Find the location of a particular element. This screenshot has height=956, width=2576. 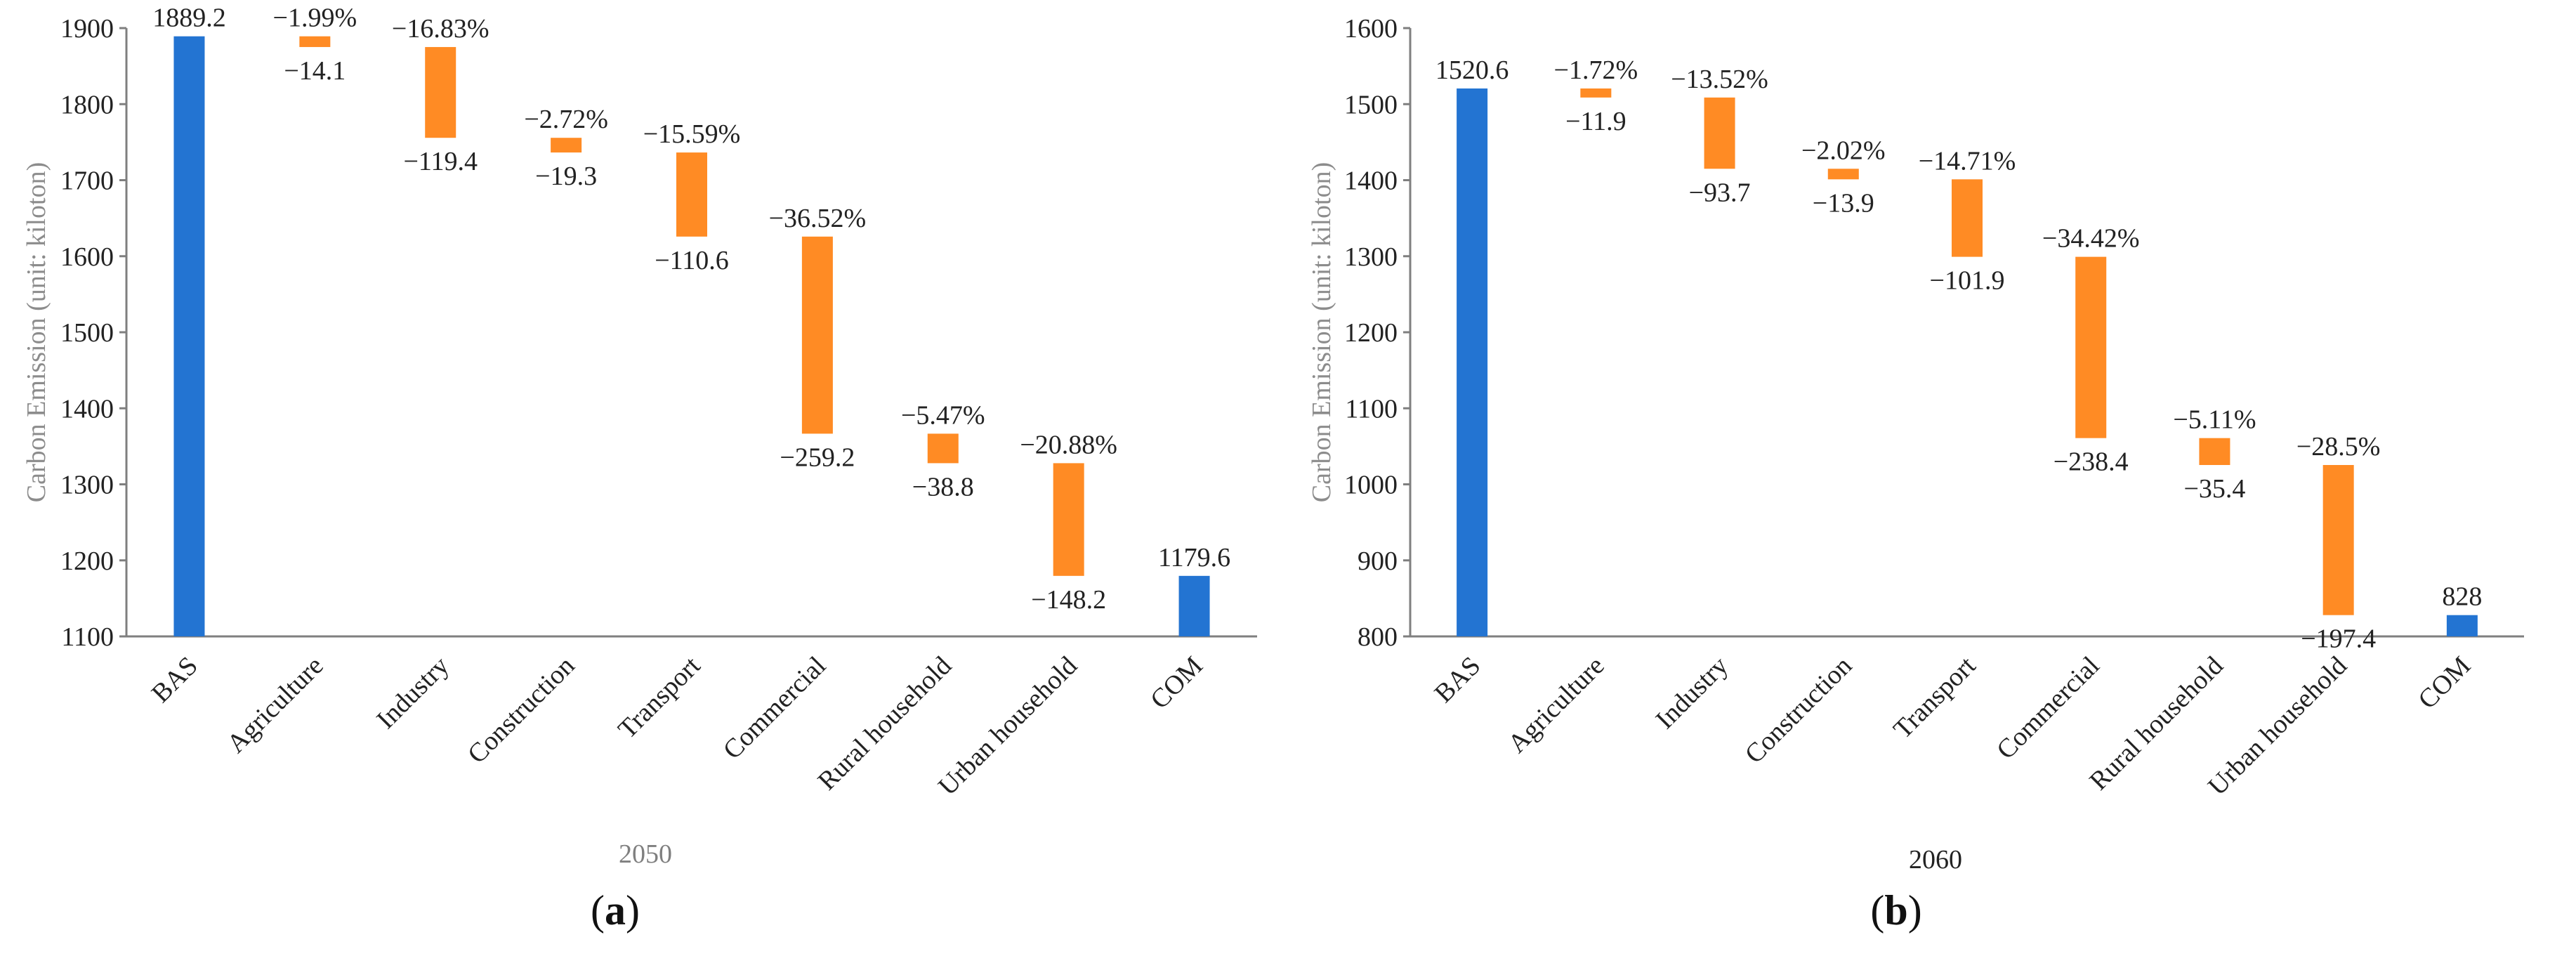

value-label: −13.9 is located at coordinates (1843, 203).